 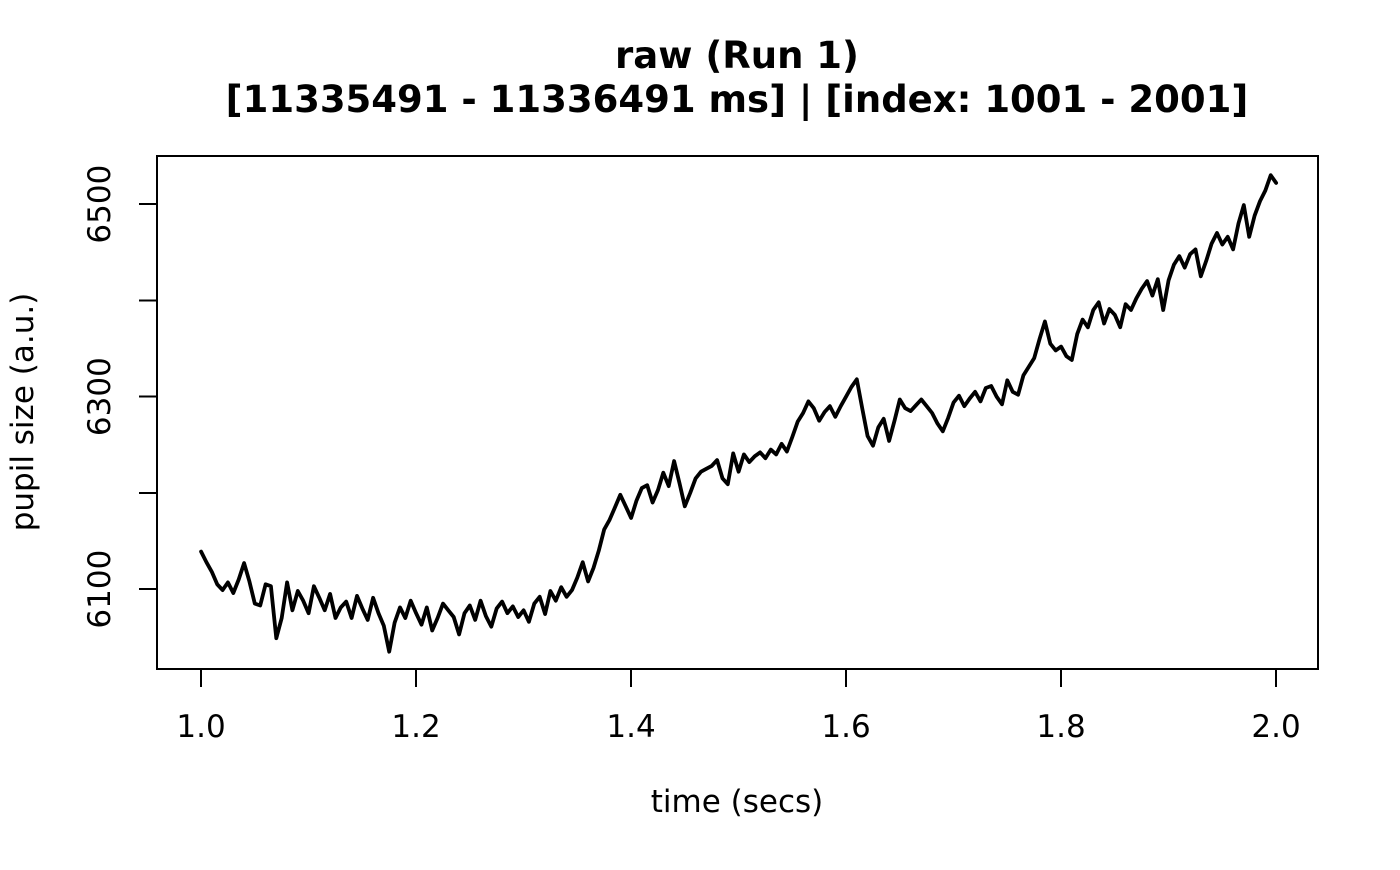 I want to click on y-axis: 6100 6300 6500, so click(x=119, y=397).